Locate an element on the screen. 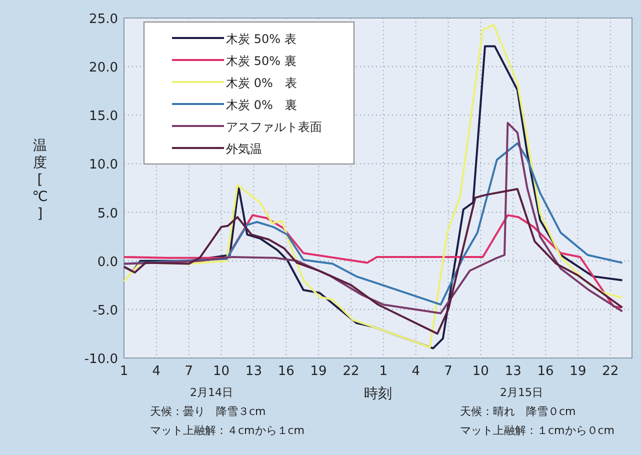  y-tick-label: 5.0 is located at coordinates (107, 214).